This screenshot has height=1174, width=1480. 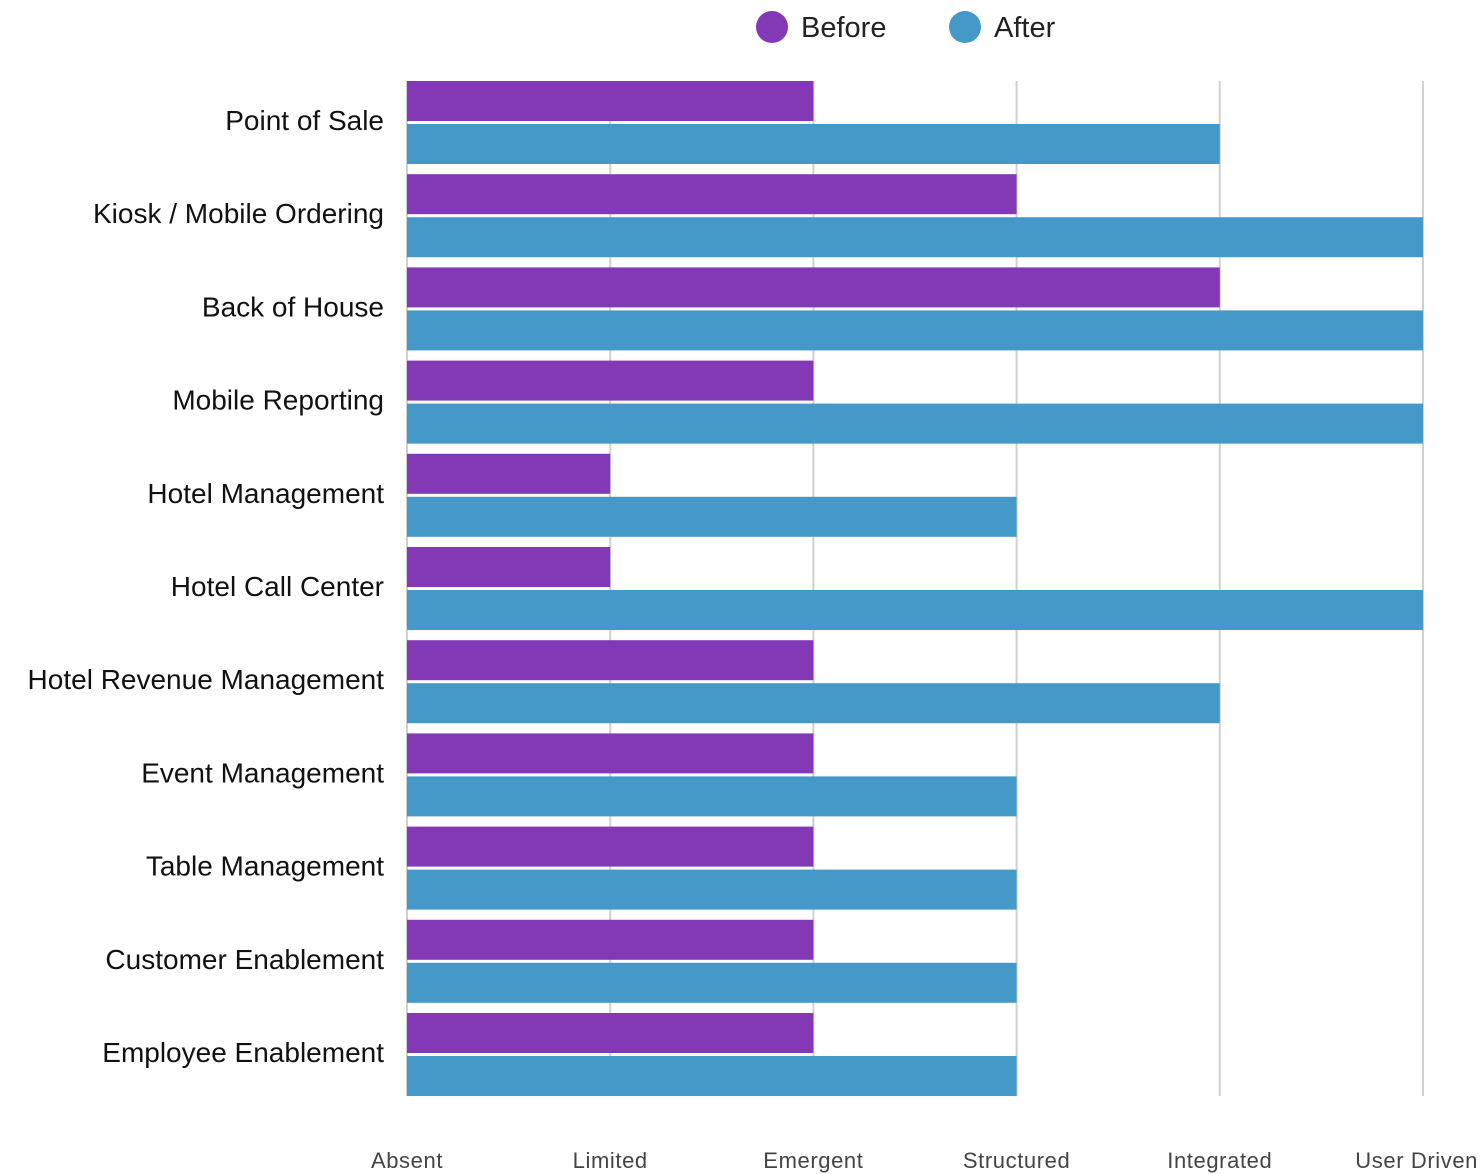 I want to click on bar-before-kiosk-mobile-ordering, so click(x=712, y=194).